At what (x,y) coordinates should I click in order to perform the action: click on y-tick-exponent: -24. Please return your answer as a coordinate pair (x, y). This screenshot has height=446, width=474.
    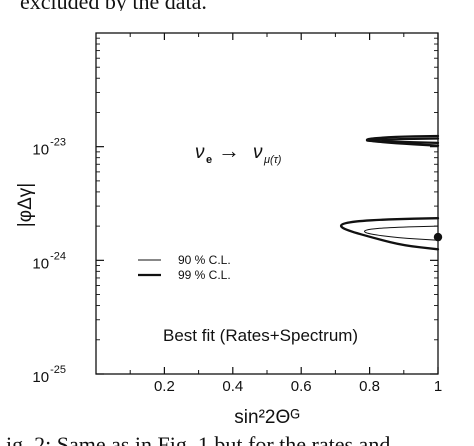
    Looking at the image, I should click on (58, 256).